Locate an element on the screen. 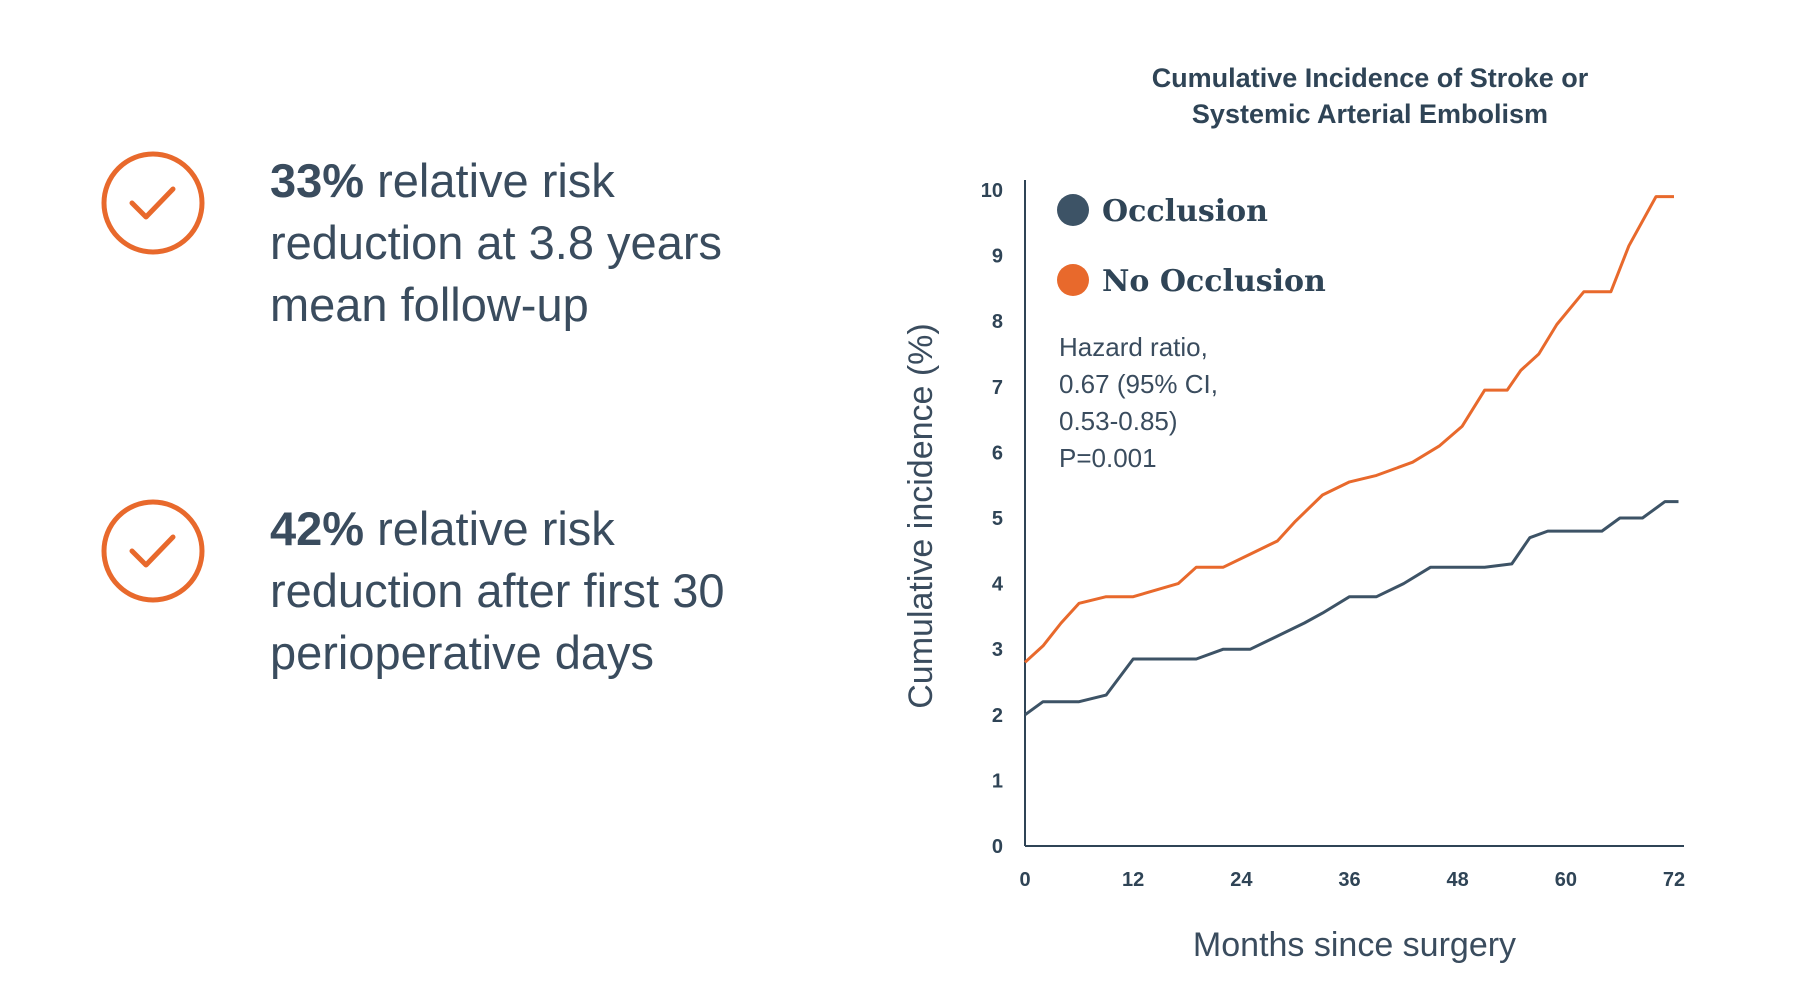  annotation-line: P=0.001 is located at coordinates (1108, 458).